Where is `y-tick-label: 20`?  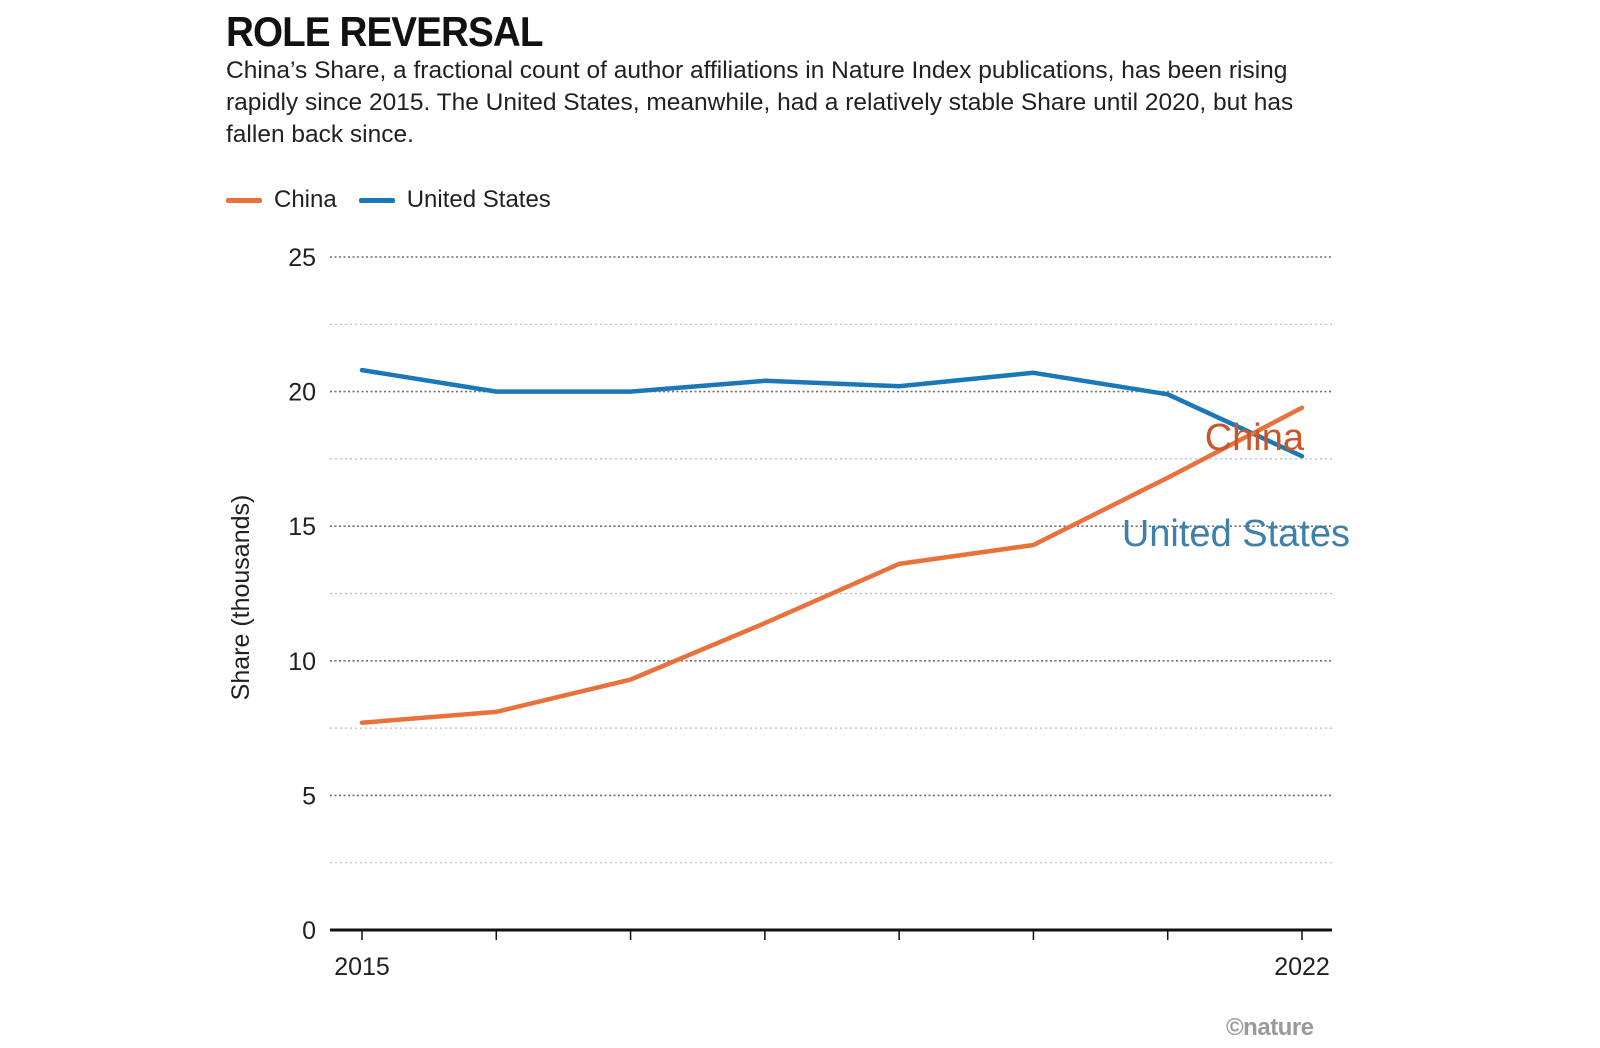
y-tick-label: 20 is located at coordinates (302, 393).